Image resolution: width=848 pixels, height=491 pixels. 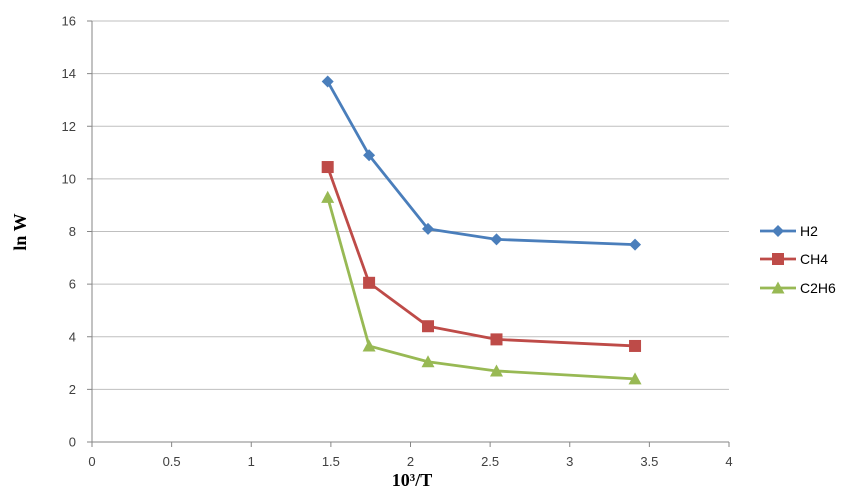 I want to click on legend-item-ch4: CH4, so click(x=794, y=259).